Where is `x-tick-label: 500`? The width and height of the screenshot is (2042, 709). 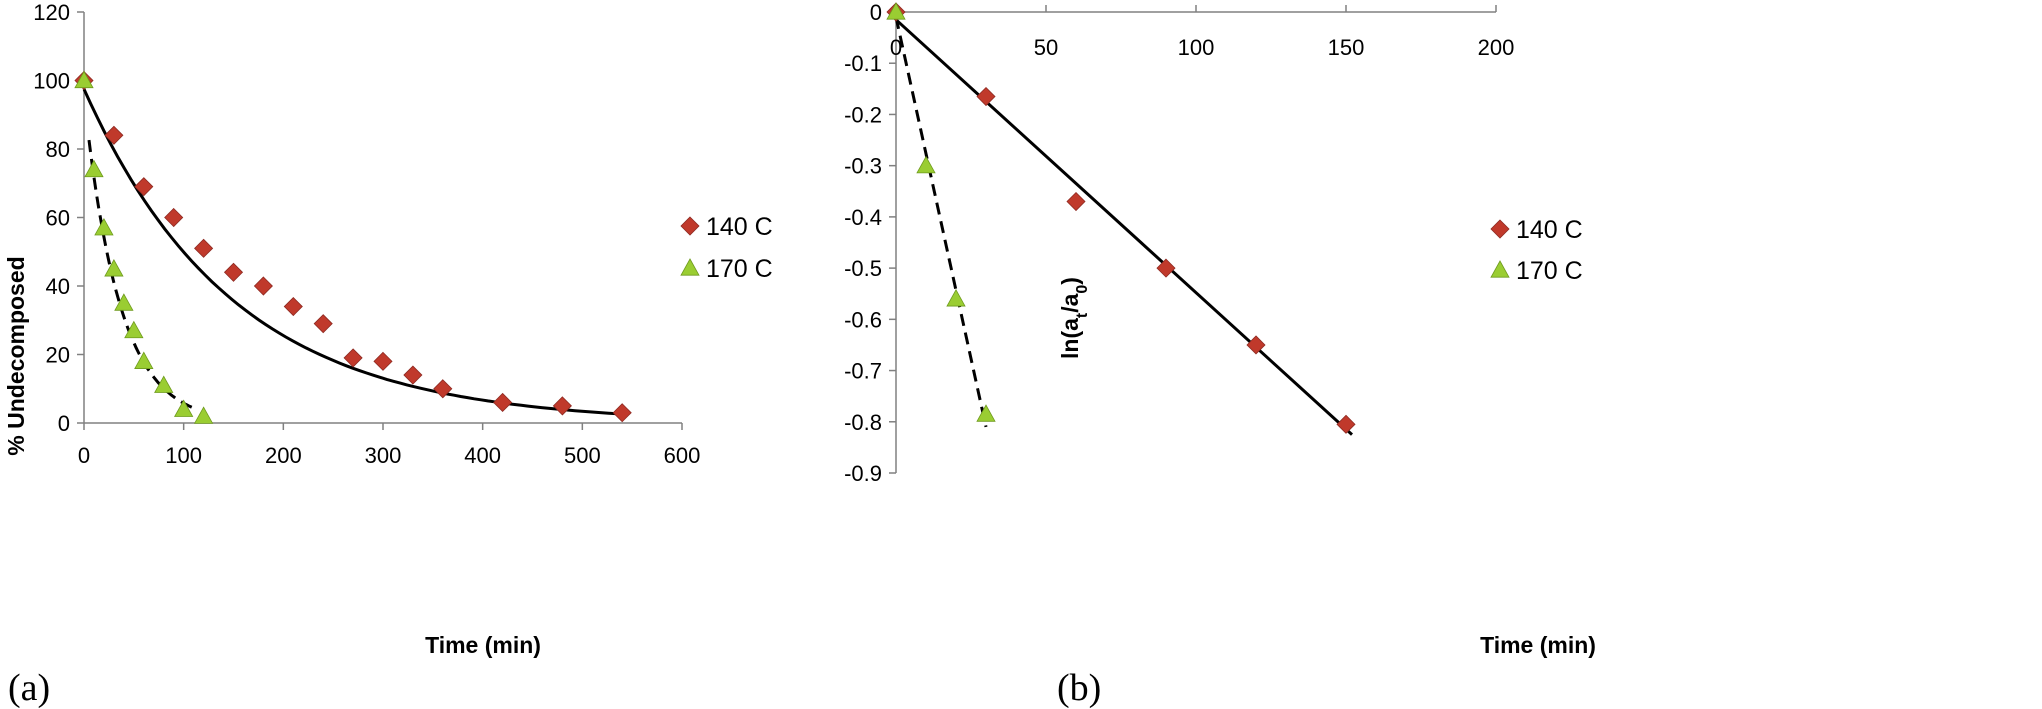
x-tick-label: 500 is located at coordinates (582, 455).